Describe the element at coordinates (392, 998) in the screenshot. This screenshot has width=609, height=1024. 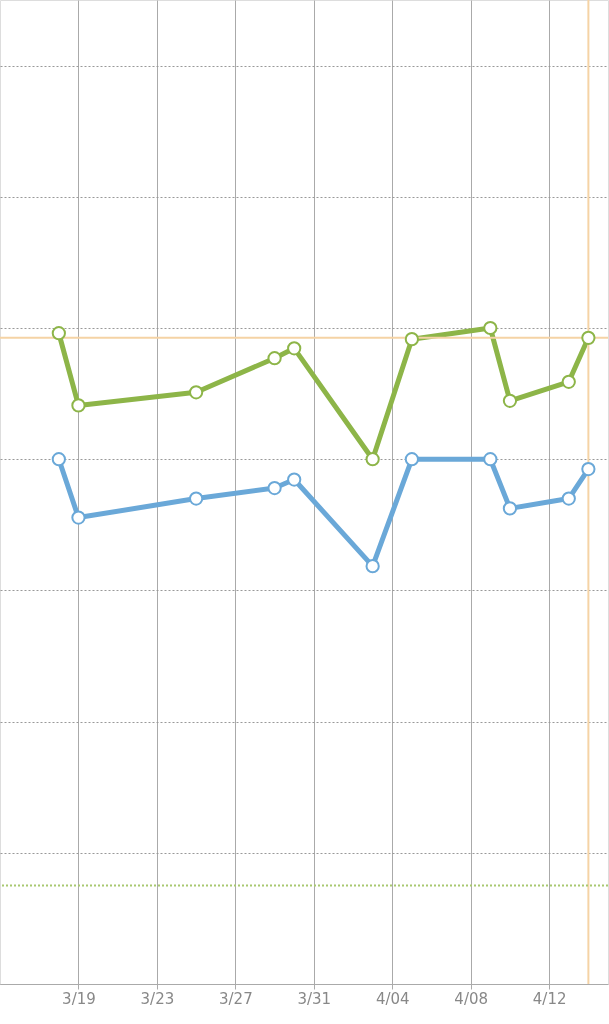
I see `x-tick-label: 4/04` at that location.